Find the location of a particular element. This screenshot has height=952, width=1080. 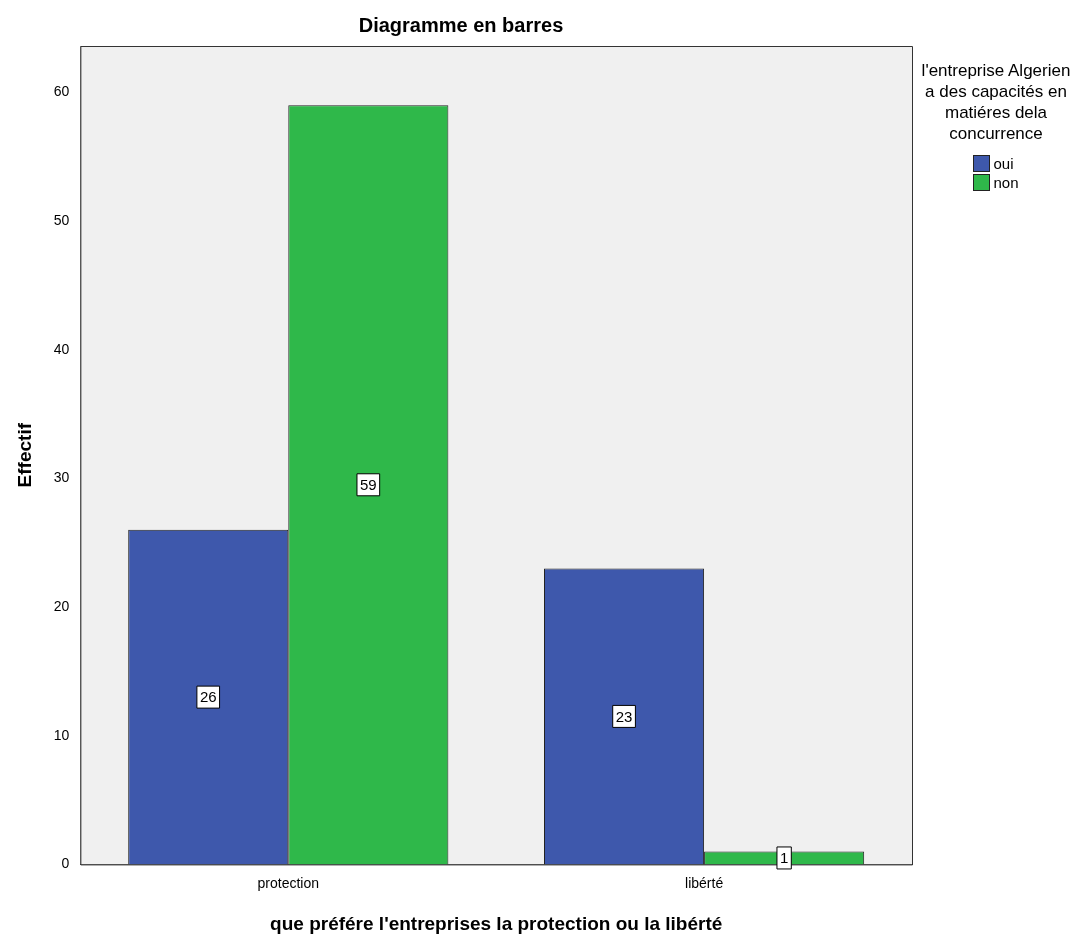

y-tick-label: 10 is located at coordinates (61, 734).